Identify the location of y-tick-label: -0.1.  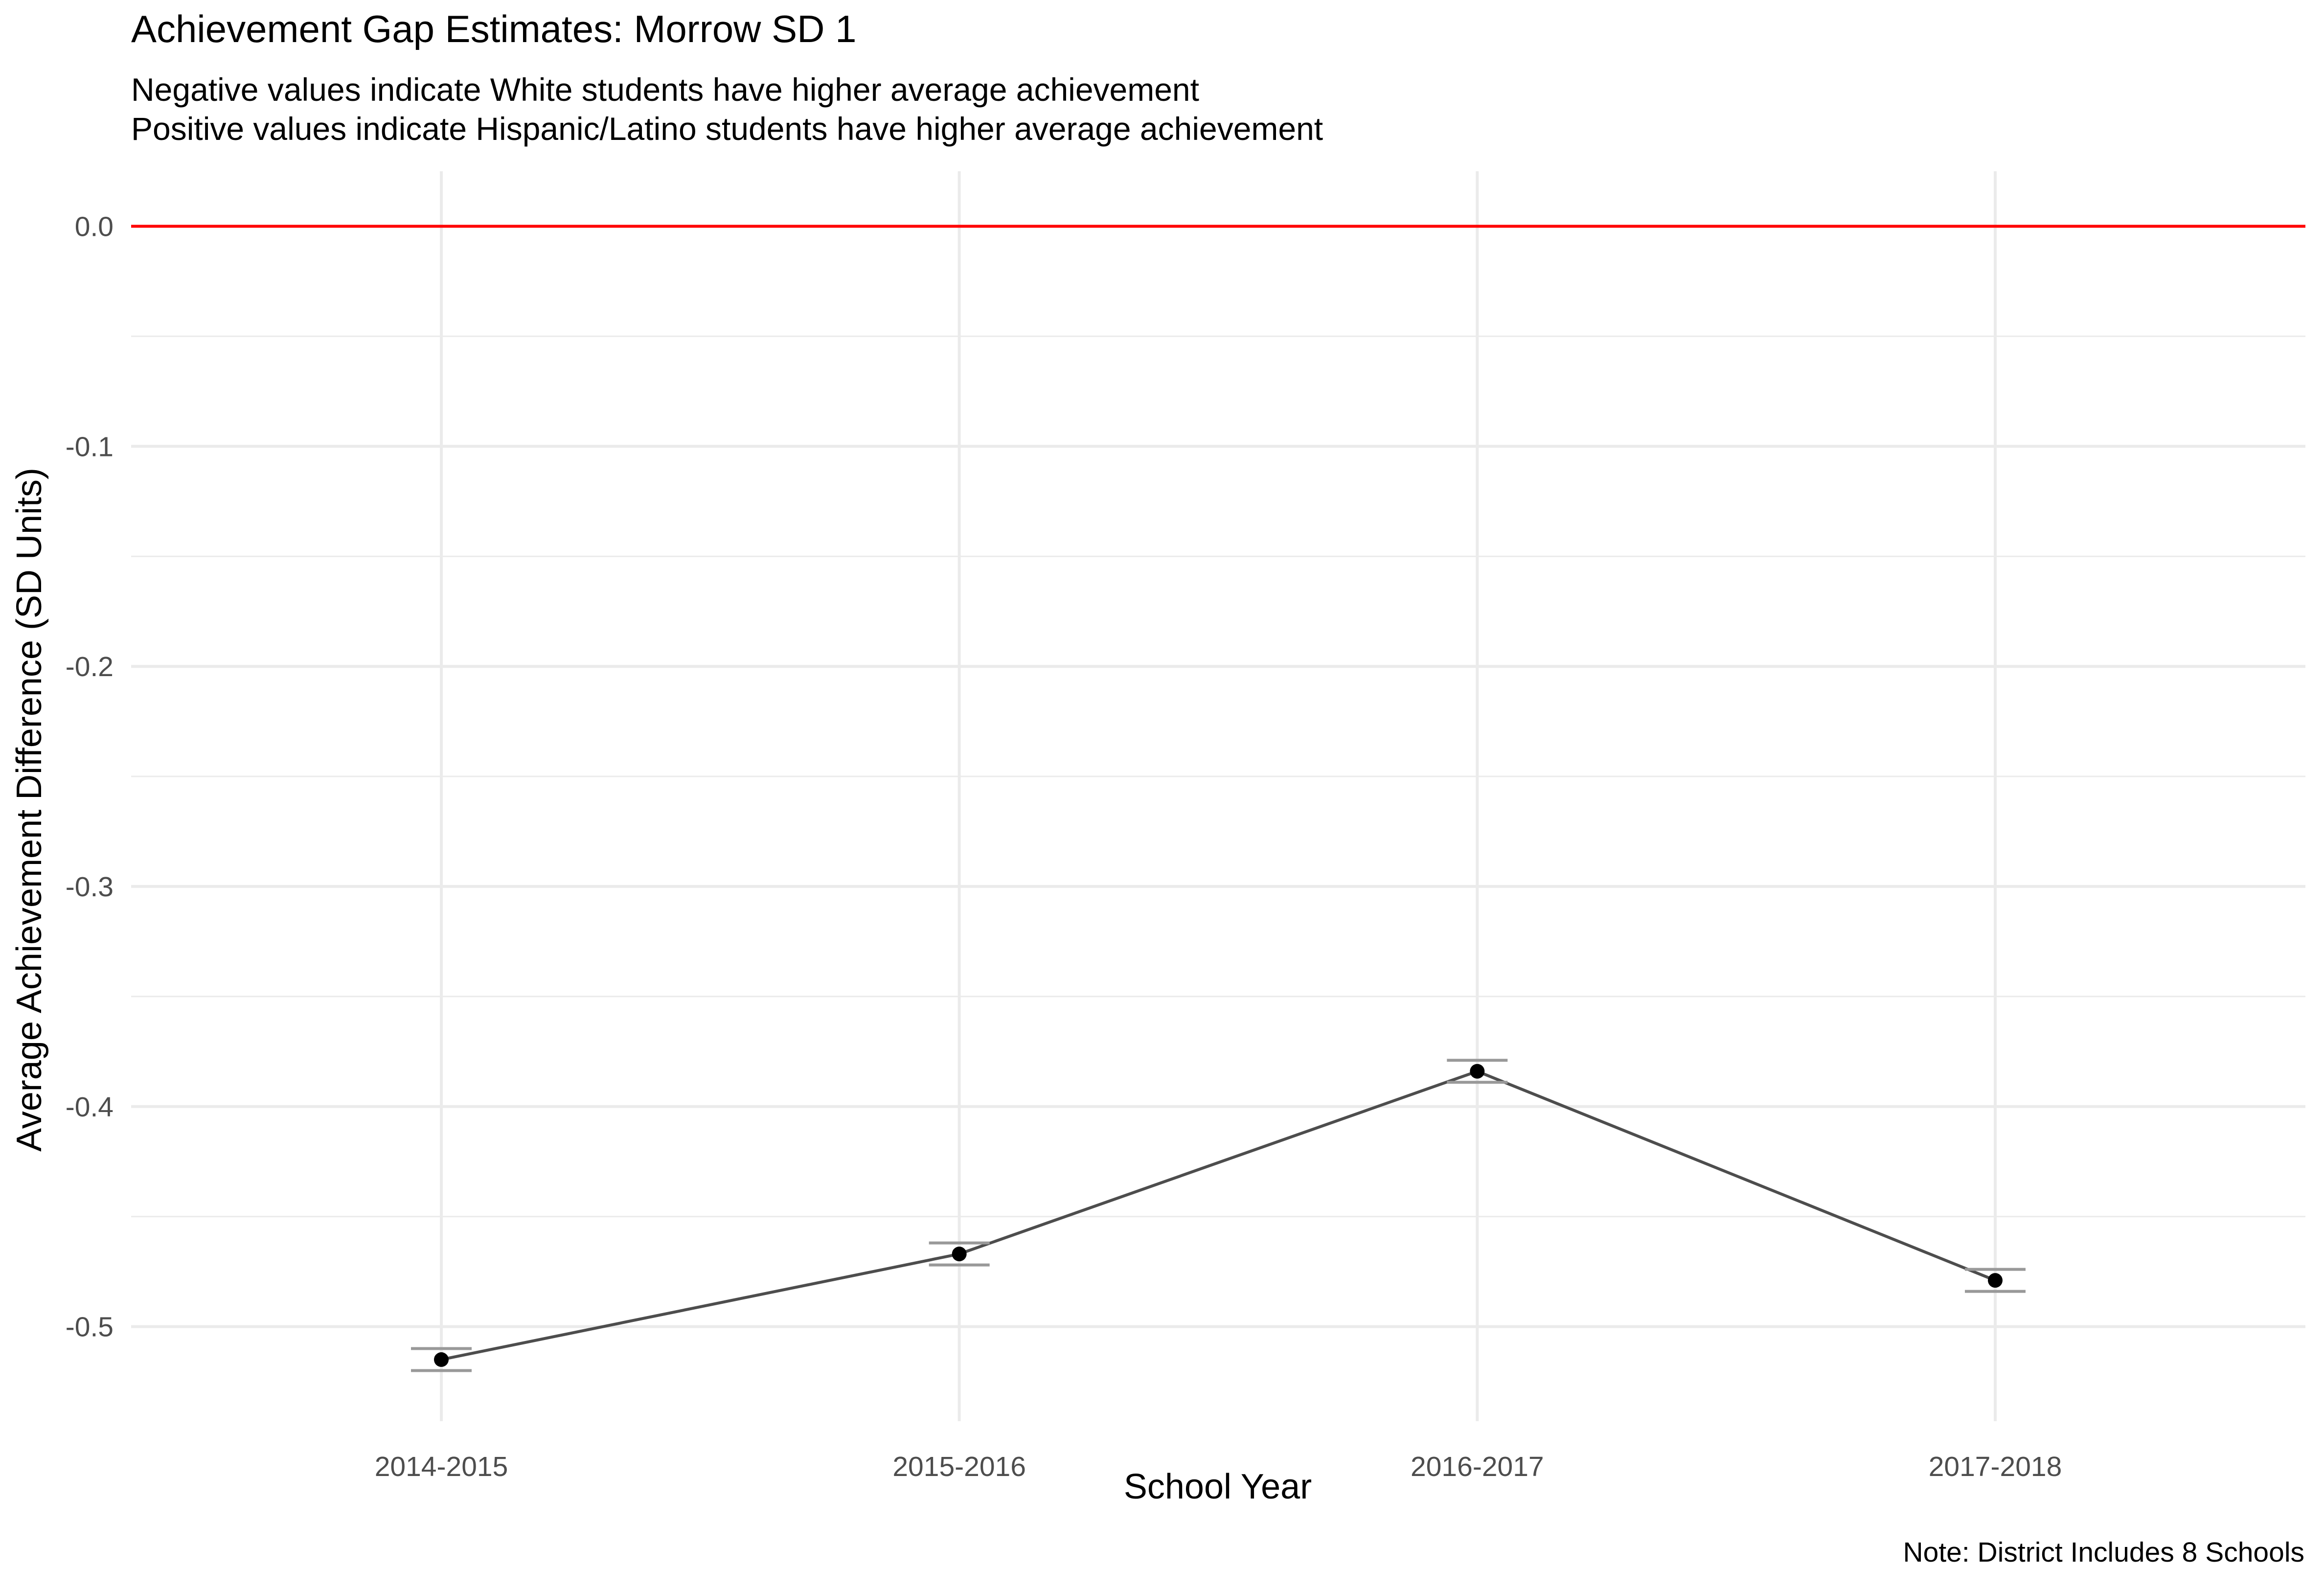
(90, 447).